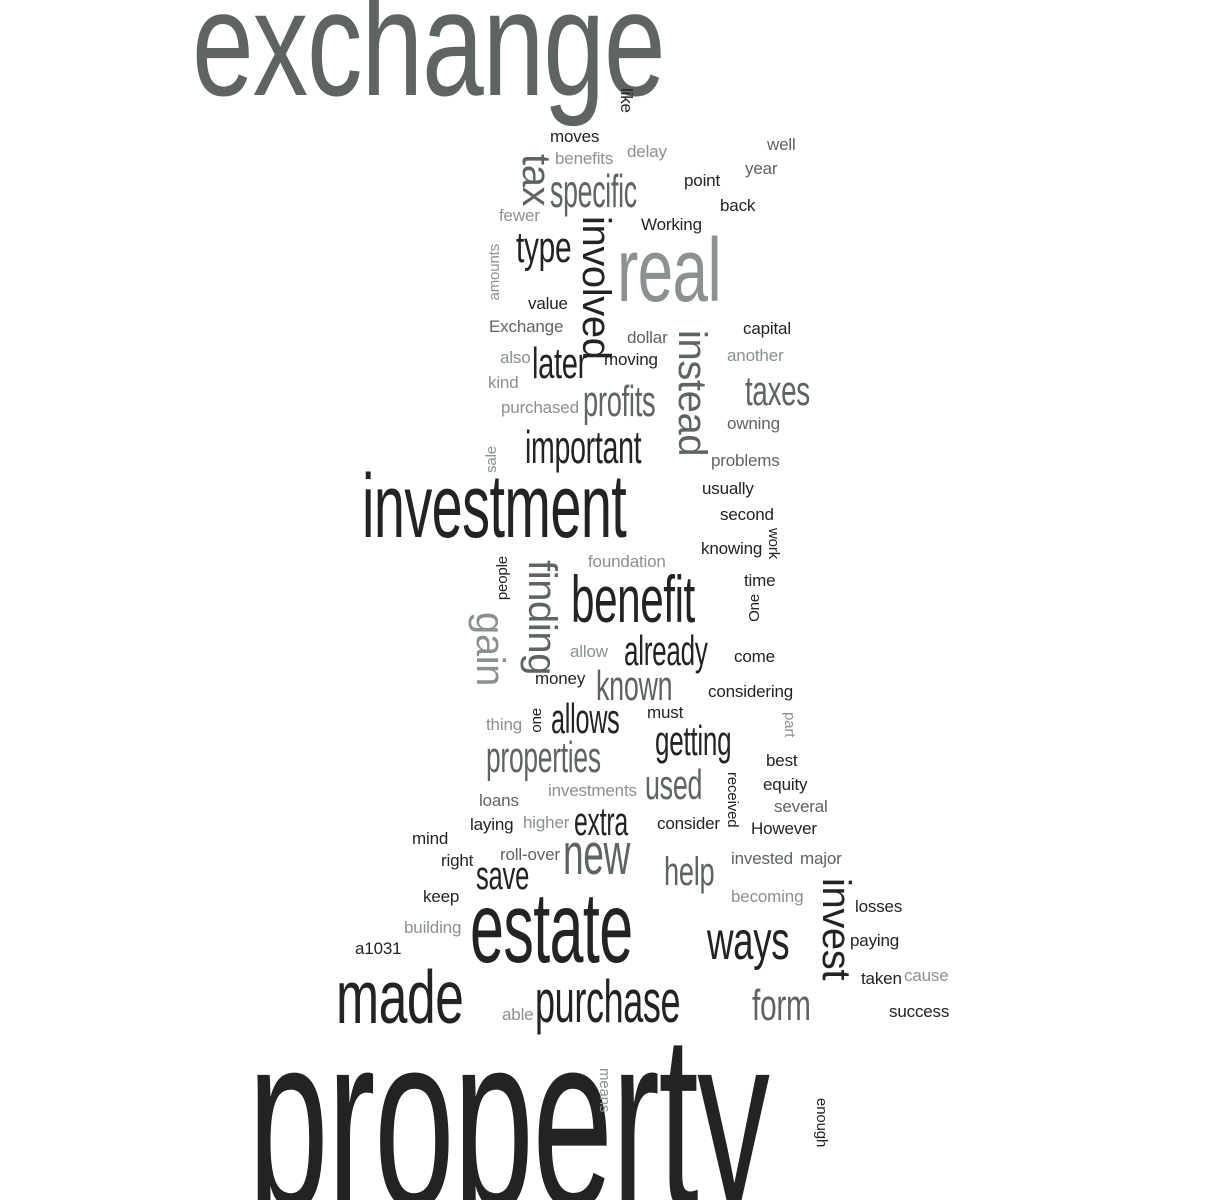  I want to click on word-value: value, so click(548, 303).